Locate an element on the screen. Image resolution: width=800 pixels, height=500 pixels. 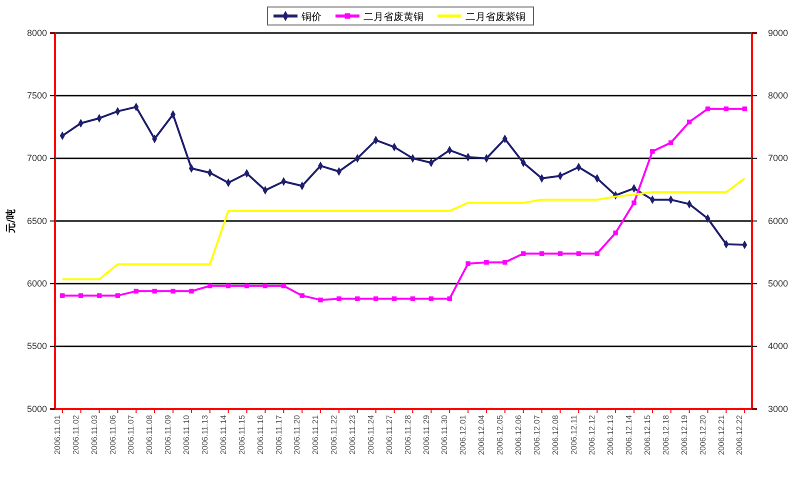
x-tick-label: 2006.11.14 is located at coordinates (223, 434).